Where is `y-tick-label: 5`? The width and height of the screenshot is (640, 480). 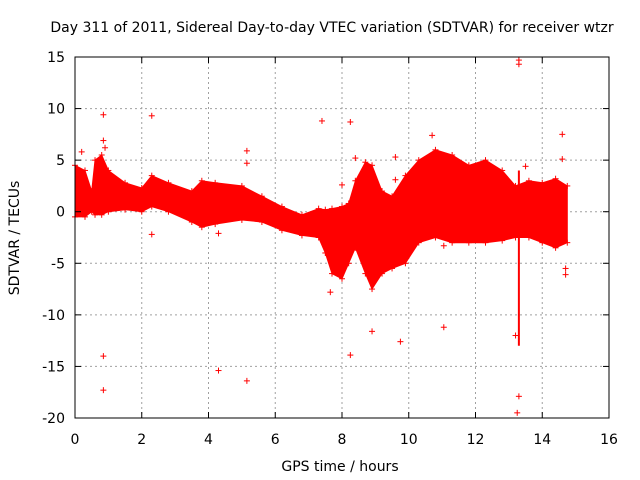 y-tick-label: 5 is located at coordinates (60, 161).